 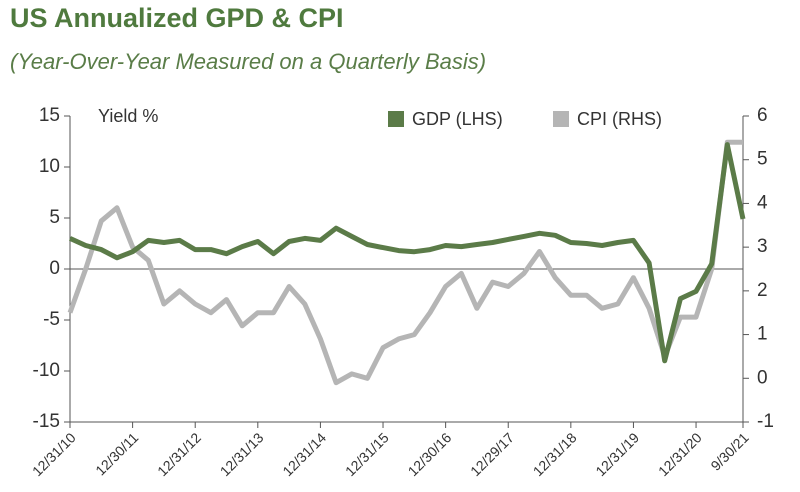 I want to click on x-tick-label: 9/30/21, so click(x=729, y=451).